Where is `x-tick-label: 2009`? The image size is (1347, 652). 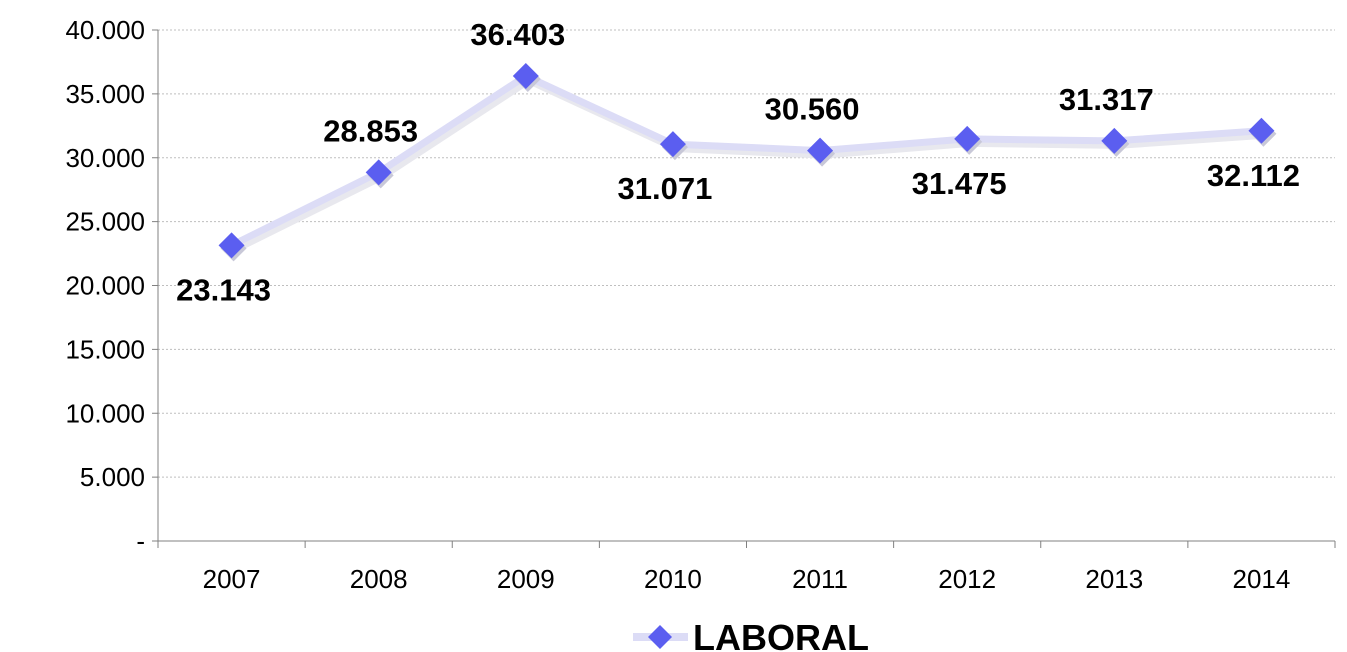 x-tick-label: 2009 is located at coordinates (526, 579).